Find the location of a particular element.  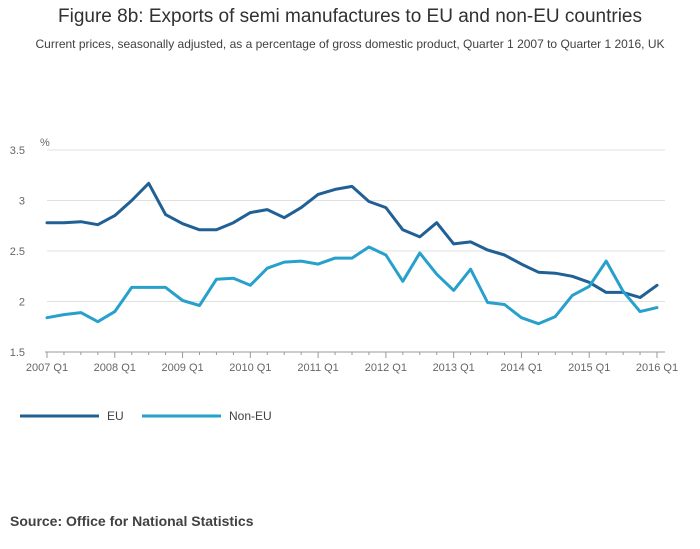

x-tick-label: 2016 Q1 is located at coordinates (657, 368).